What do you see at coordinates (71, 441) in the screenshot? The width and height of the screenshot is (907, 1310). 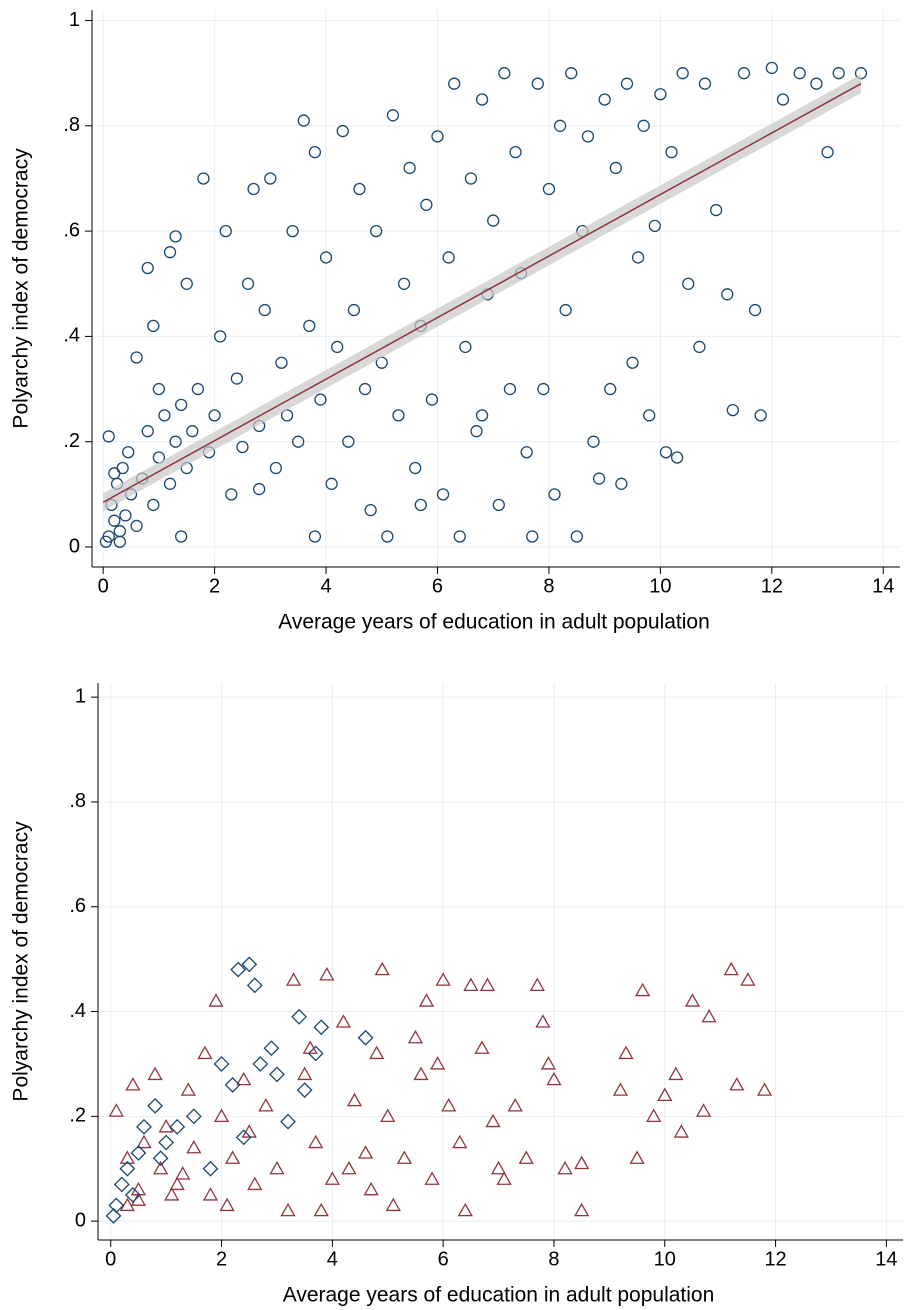 I see `y-tick-label: .2` at bounding box center [71, 441].